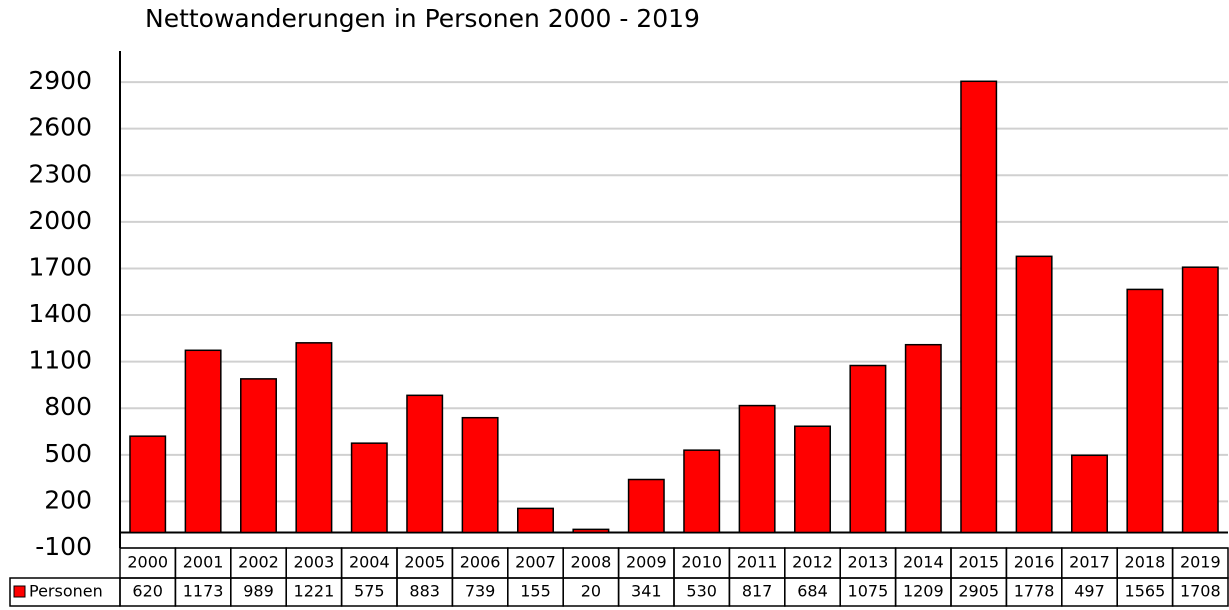  I want to click on table-value: 817, so click(757, 591).